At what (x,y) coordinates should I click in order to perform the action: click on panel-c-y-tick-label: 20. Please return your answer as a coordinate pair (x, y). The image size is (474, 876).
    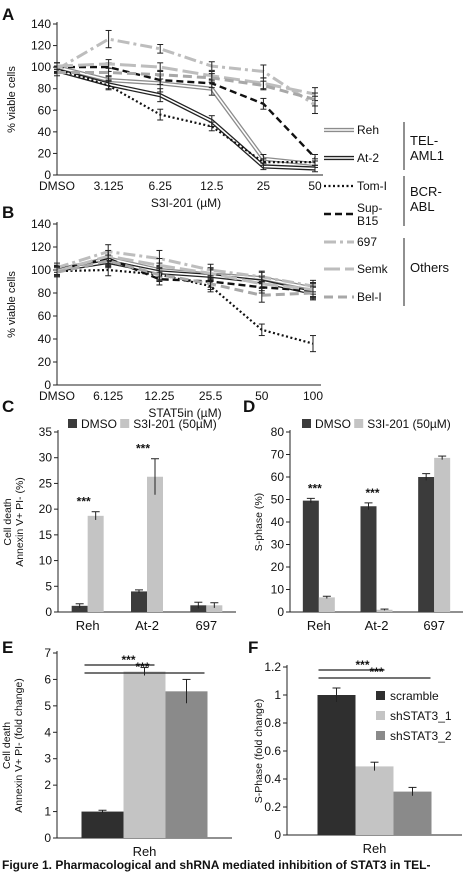
    Looking at the image, I should click on (46, 509).